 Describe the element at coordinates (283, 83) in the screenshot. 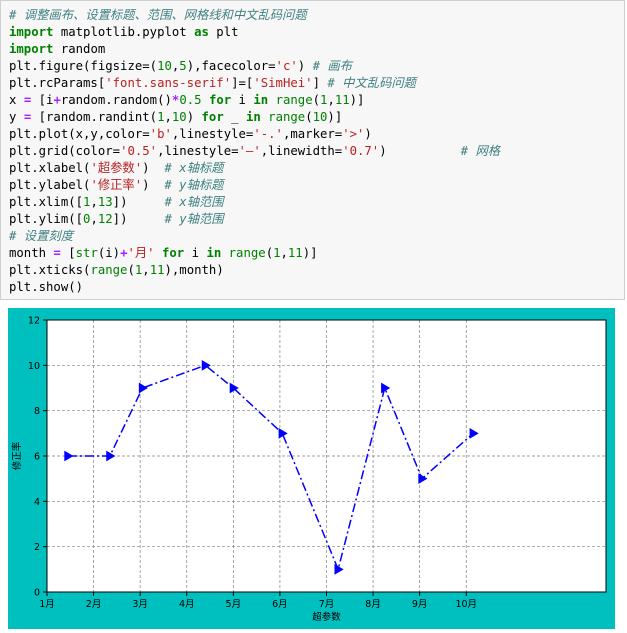

I see `code-token: 'SimHei'` at that location.